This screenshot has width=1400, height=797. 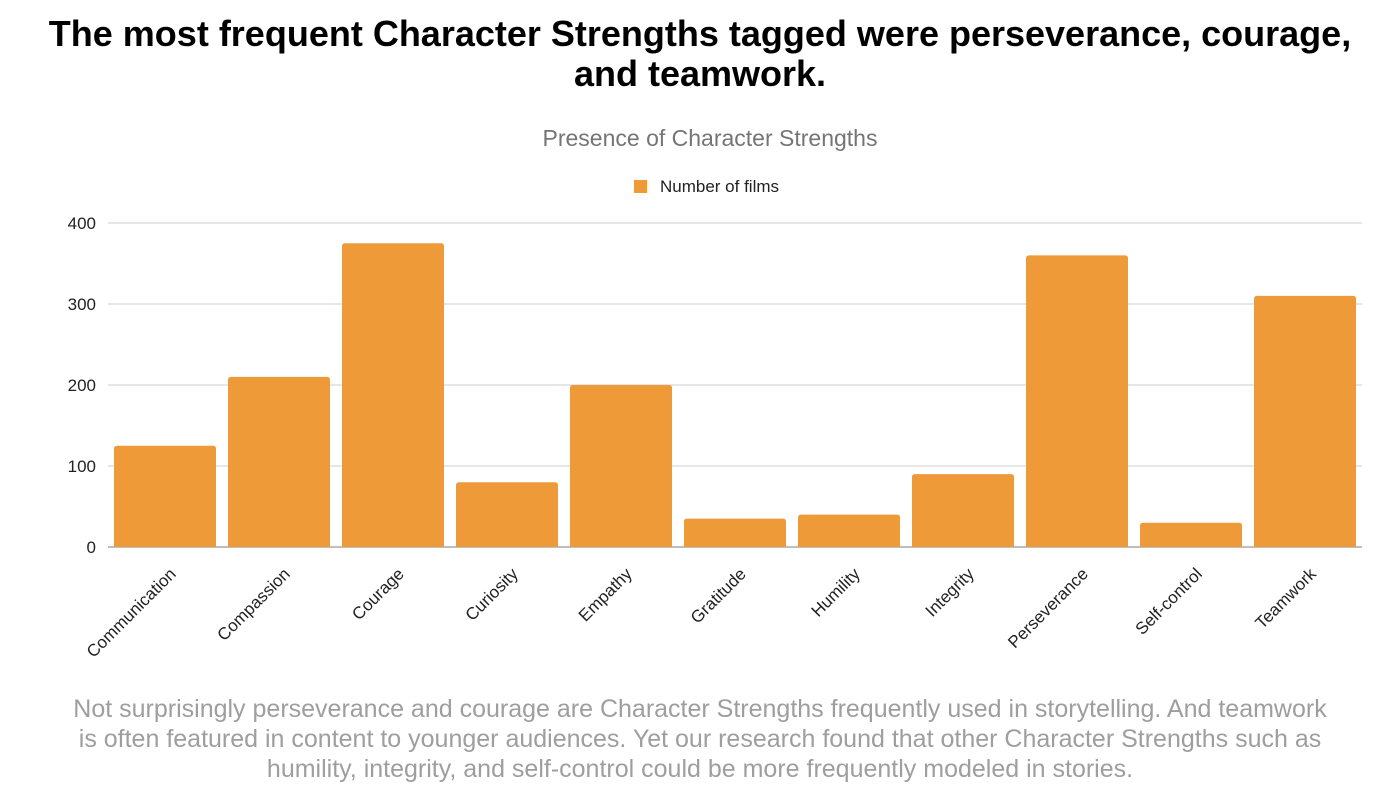 What do you see at coordinates (735, 532) in the screenshot?
I see `bar-gratitude` at bounding box center [735, 532].